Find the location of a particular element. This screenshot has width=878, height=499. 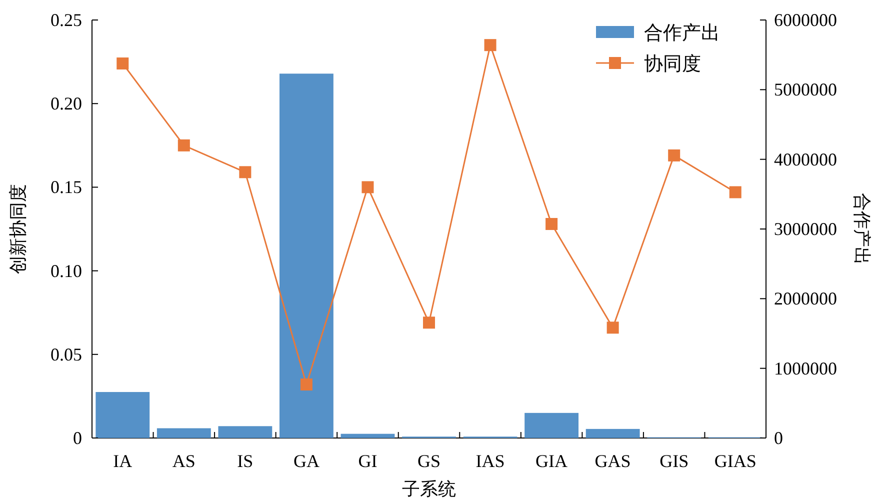

y2-tick-label: 3000000 is located at coordinates (805, 229).